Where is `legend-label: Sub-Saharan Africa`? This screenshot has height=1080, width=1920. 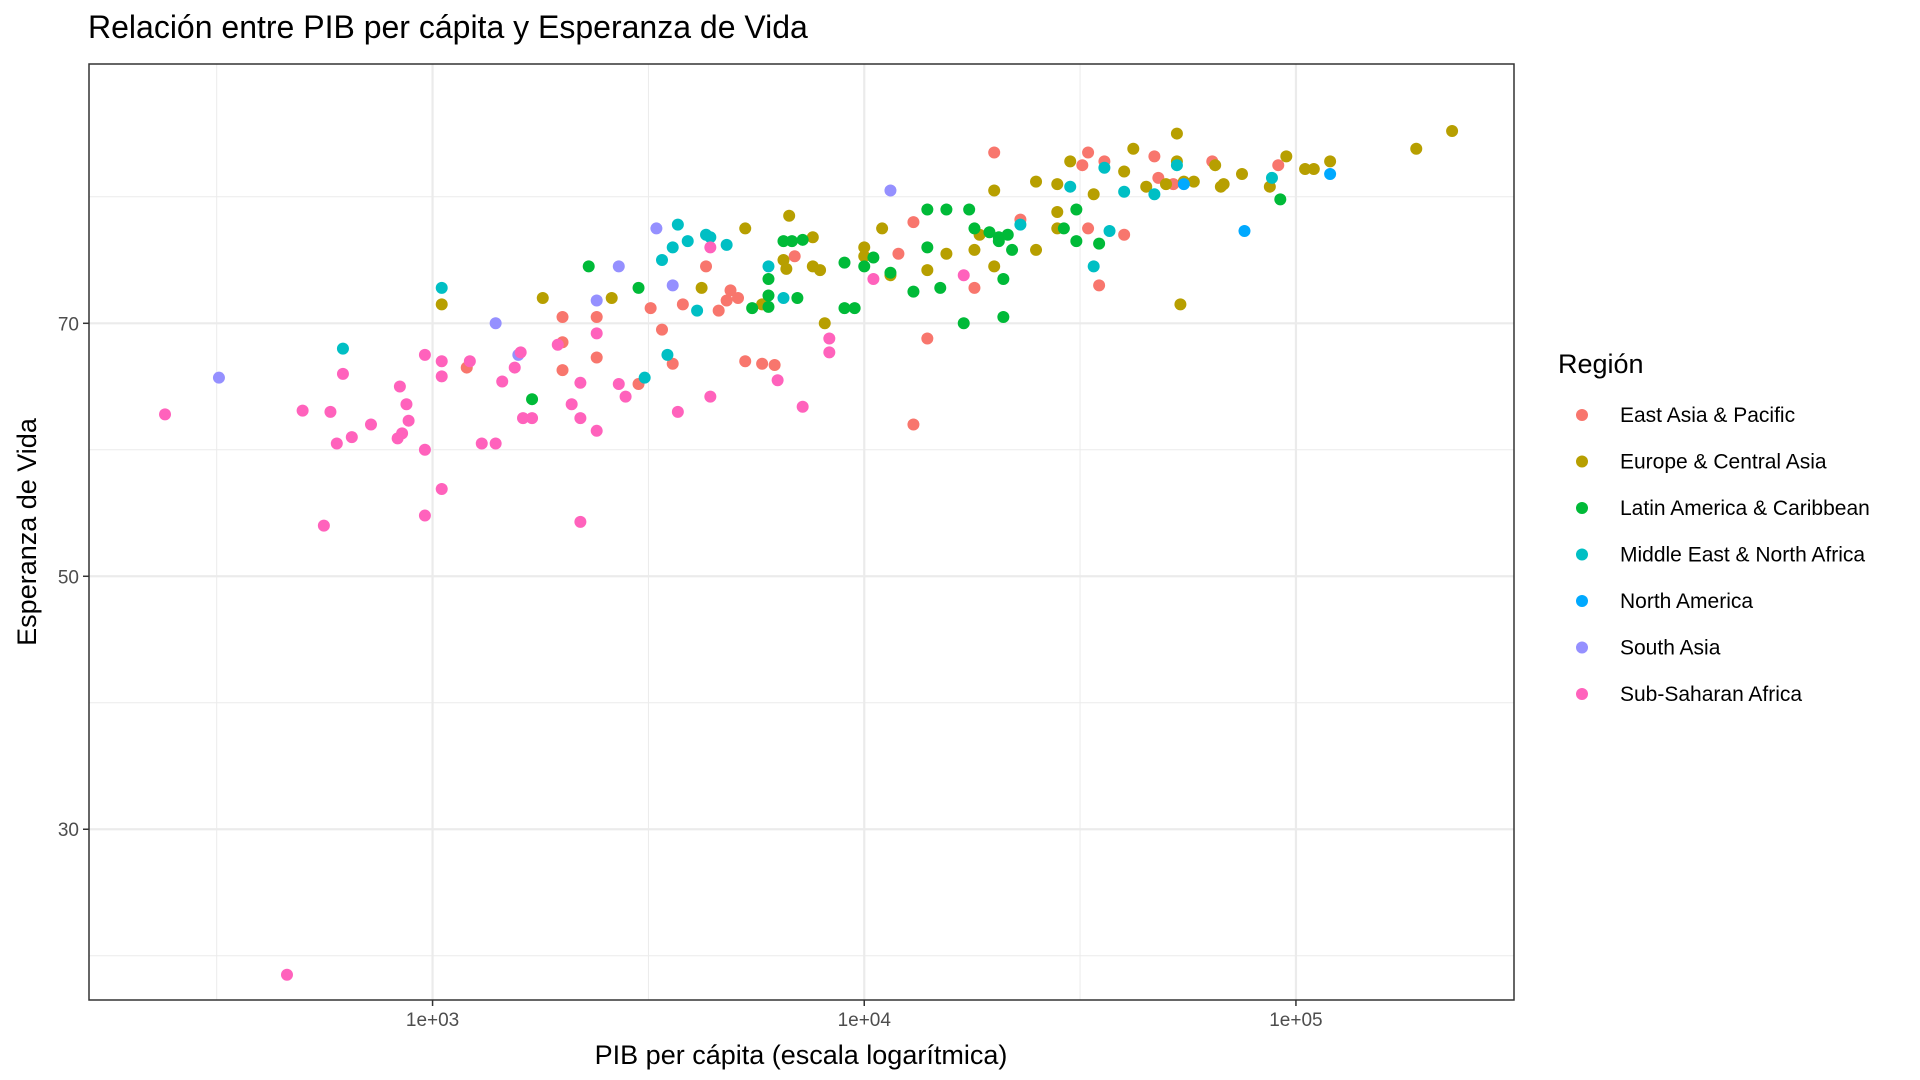
legend-label: Sub-Saharan Africa is located at coordinates (1711, 694).